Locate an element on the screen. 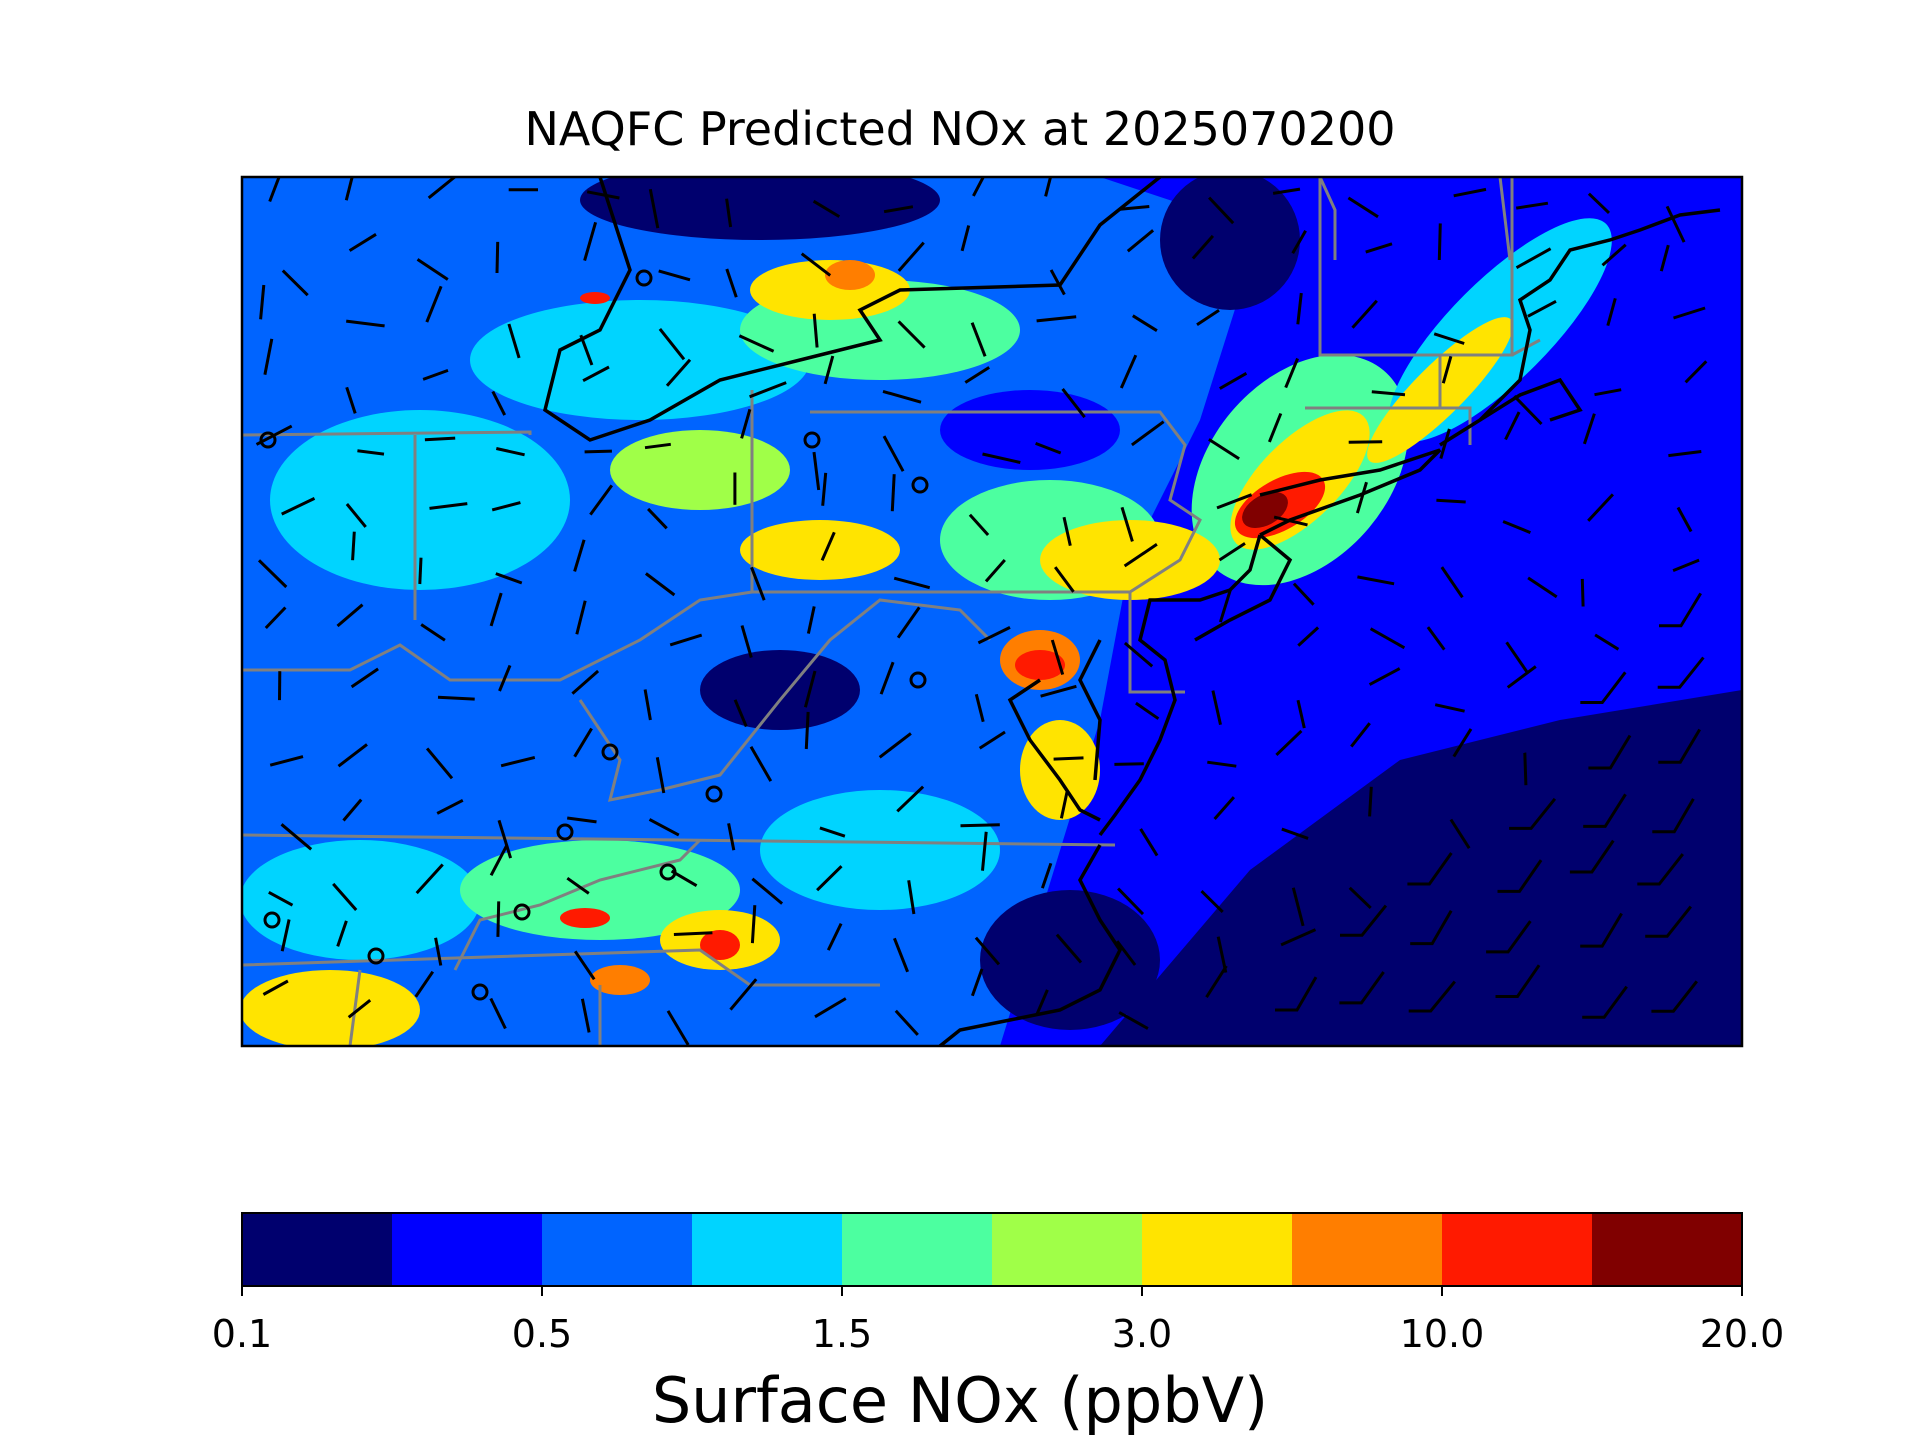  map-title: NAQFC Predicted NOx at 2025070200 is located at coordinates (960, 129).